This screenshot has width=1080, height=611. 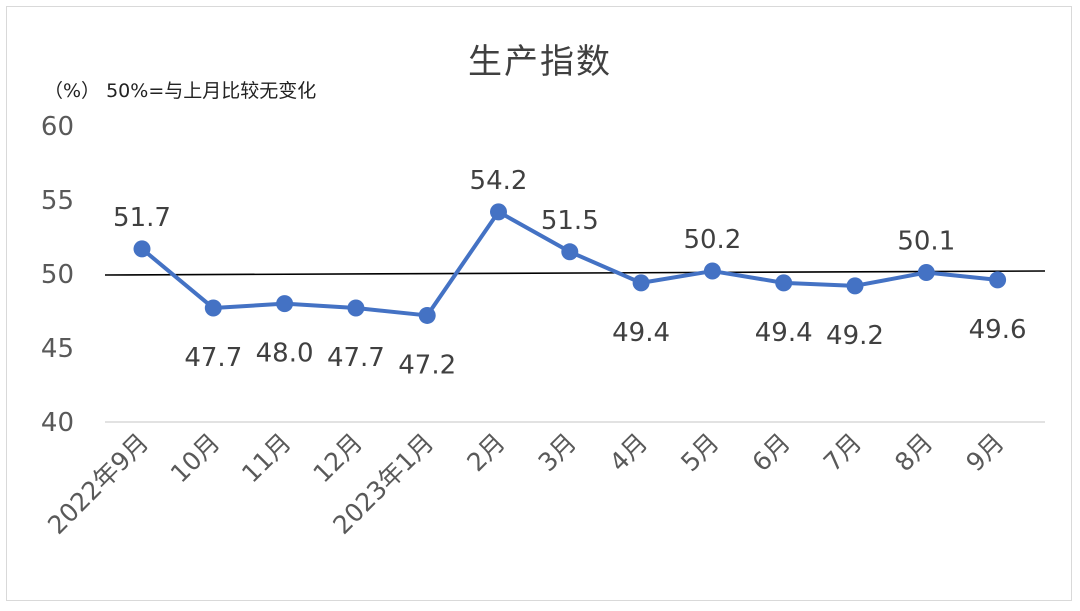 I want to click on data-label: 48.0, so click(x=285, y=354).